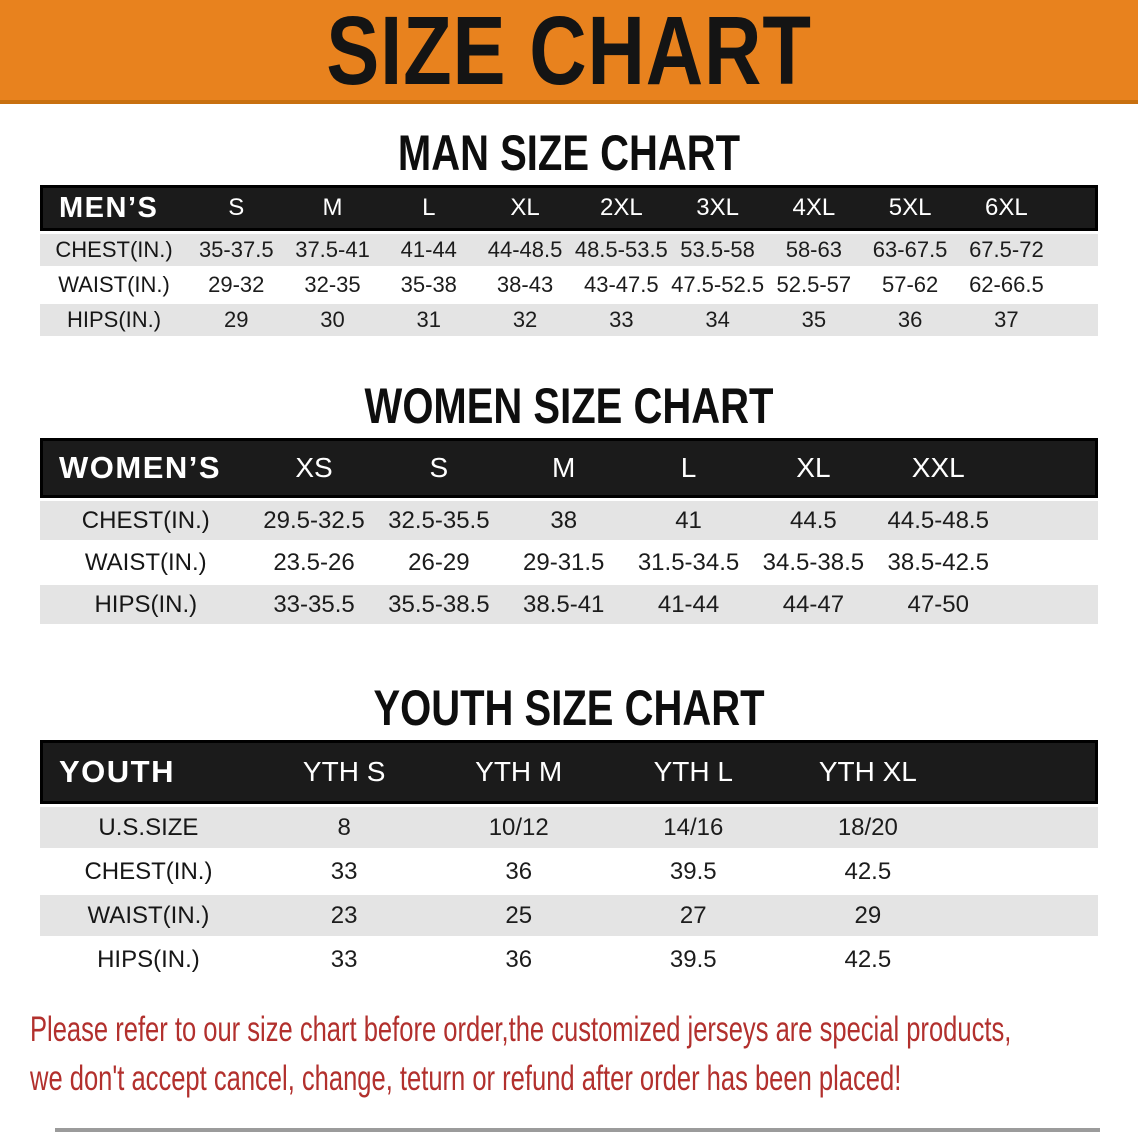 The height and width of the screenshot is (1132, 1138). I want to click on size-value-cell: 38-43, so click(525, 285).